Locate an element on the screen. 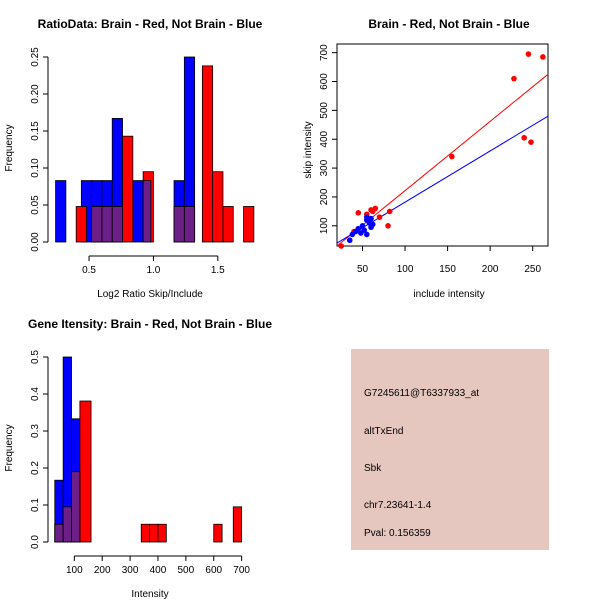 Image resolution: width=600 pixels, height=600 pixels. y-tick-label: 0.25 is located at coordinates (35, 57).